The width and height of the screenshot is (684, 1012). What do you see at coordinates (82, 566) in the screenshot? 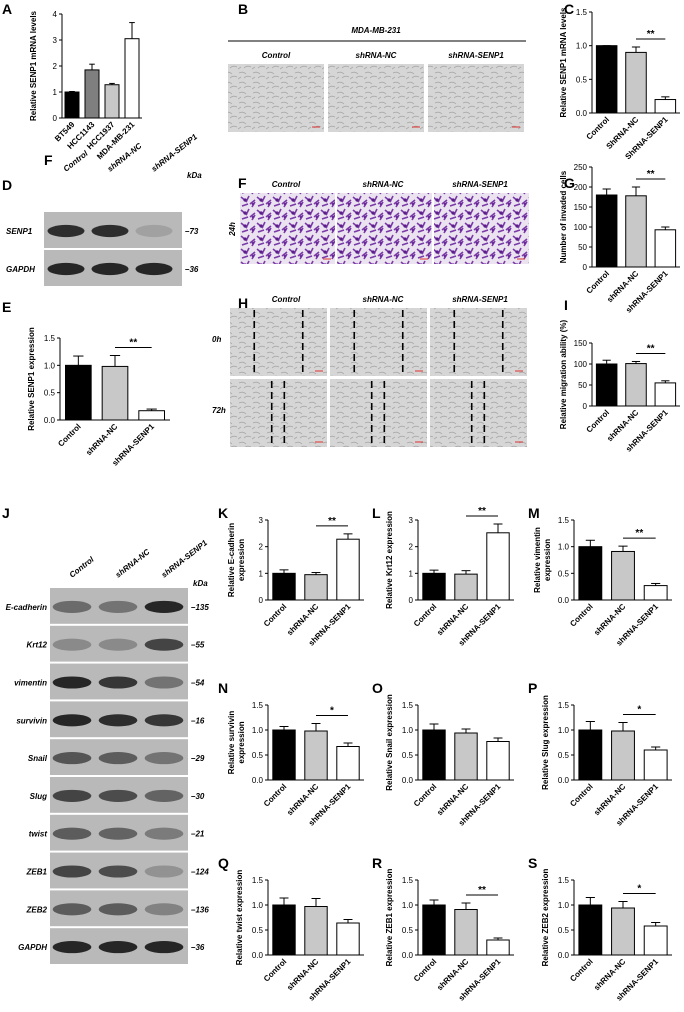
I see `lane-label: Control` at bounding box center [82, 566].